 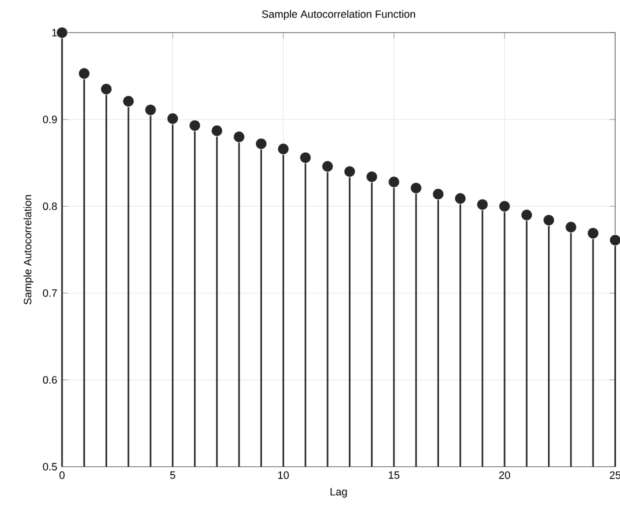 I want to click on y-tick-label: 1, so click(x=54, y=32).